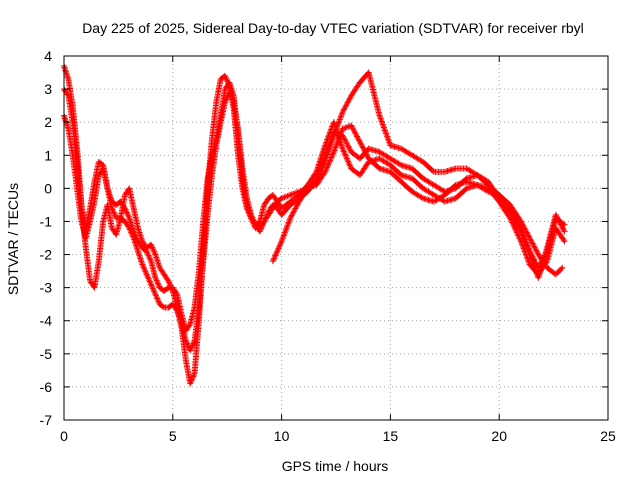 The width and height of the screenshot is (640, 480). Describe the element at coordinates (48, 188) in the screenshot. I see `y-tick-label: 0` at that location.